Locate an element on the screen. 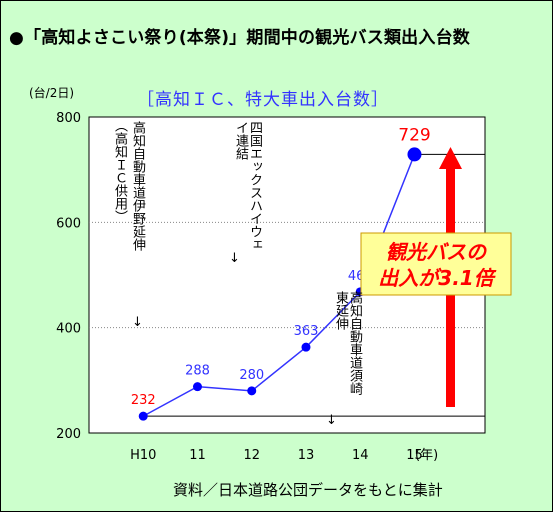 The image size is (553, 513). x-axis-unit: (年) is located at coordinates (426, 455).